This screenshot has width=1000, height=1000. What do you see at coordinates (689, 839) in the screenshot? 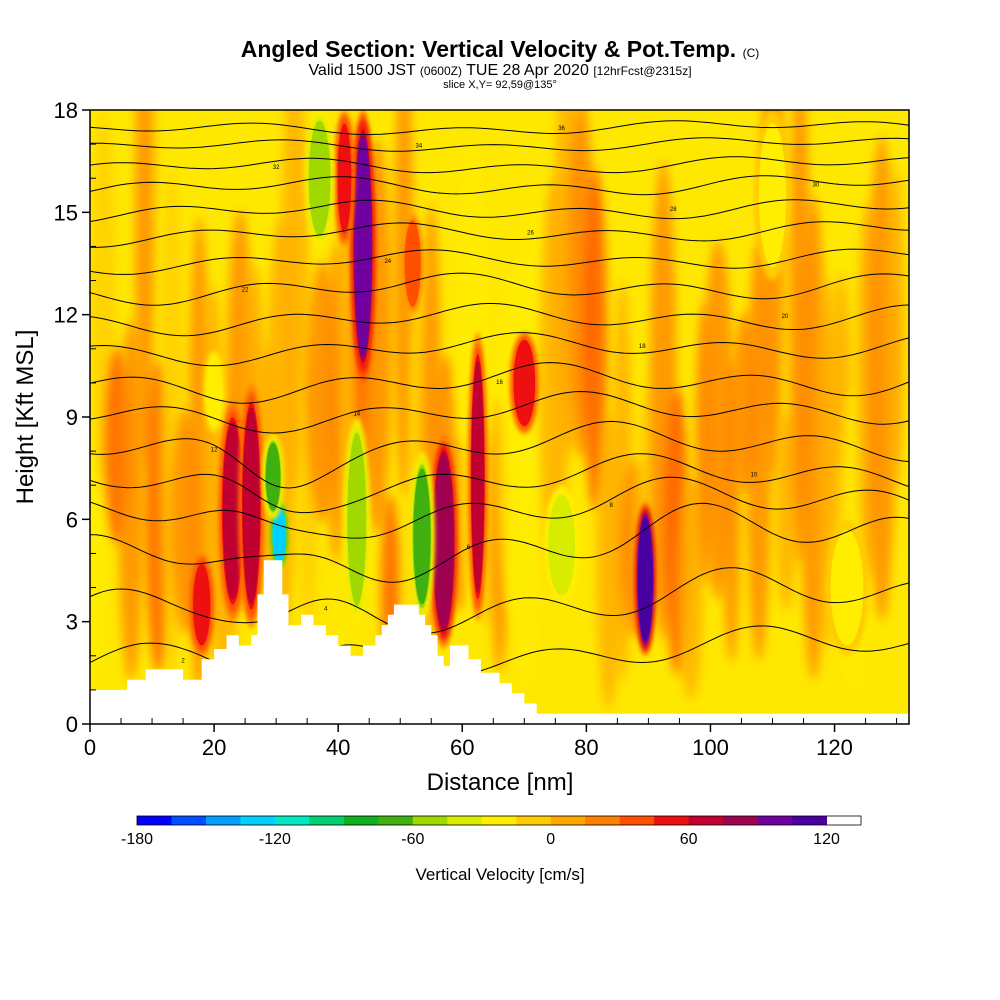
I see `colorbar-tick-label: 60` at bounding box center [689, 839].